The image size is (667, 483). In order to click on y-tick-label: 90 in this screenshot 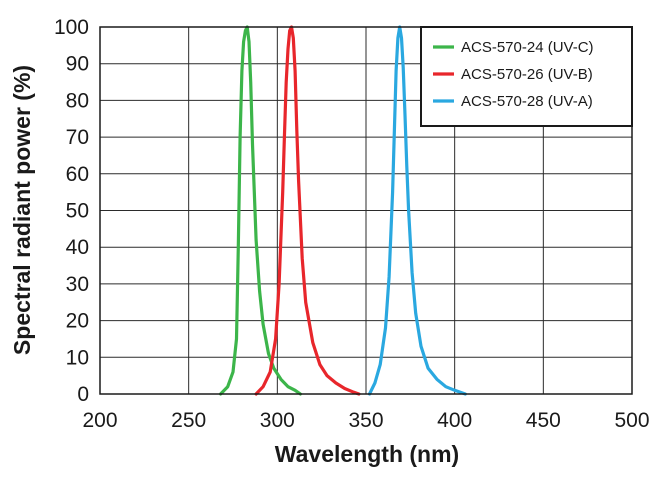, I will do `click(77, 64)`.